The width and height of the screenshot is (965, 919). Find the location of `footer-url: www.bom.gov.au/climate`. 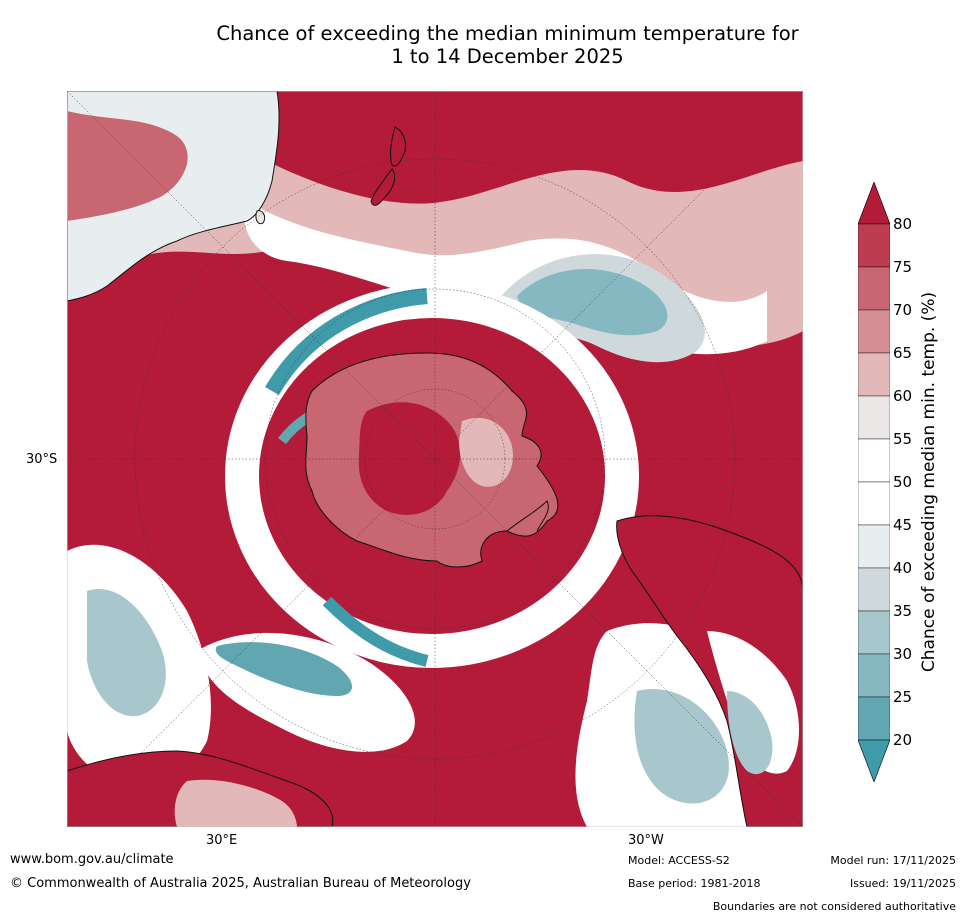

footer-url: www.bom.gov.au/climate is located at coordinates (92, 859).